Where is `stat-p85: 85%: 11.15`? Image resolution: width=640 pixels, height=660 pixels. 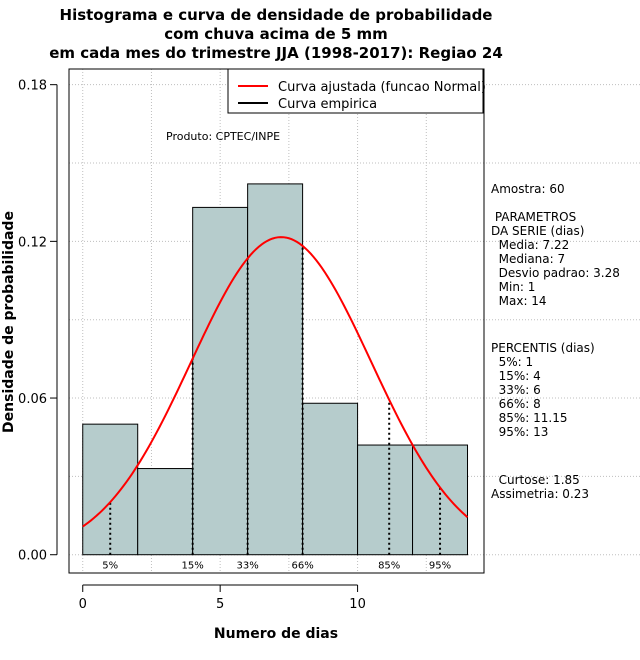 stat-p85: 85%: 11.15 is located at coordinates (529, 418).